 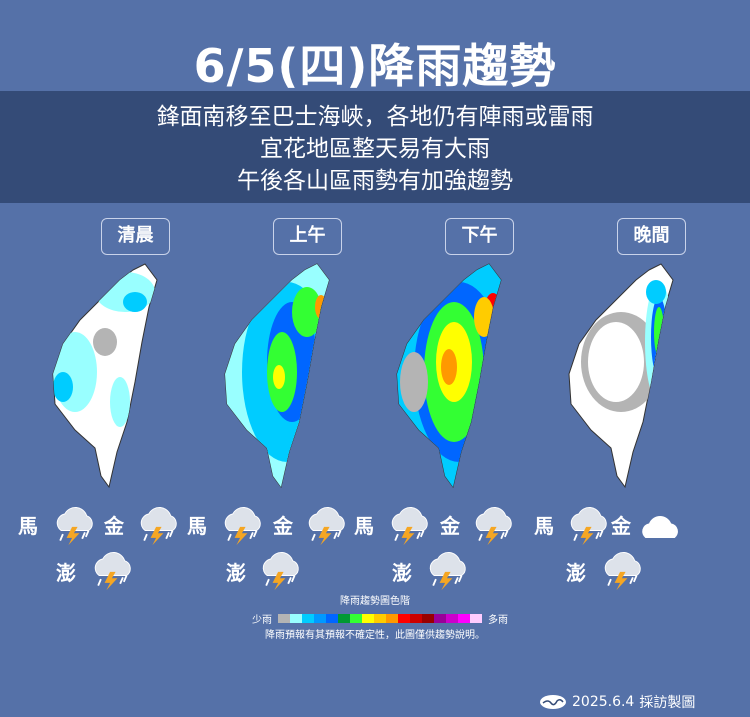 I want to click on legend-title: 降雨趨勢圖色階, so click(x=375, y=601).